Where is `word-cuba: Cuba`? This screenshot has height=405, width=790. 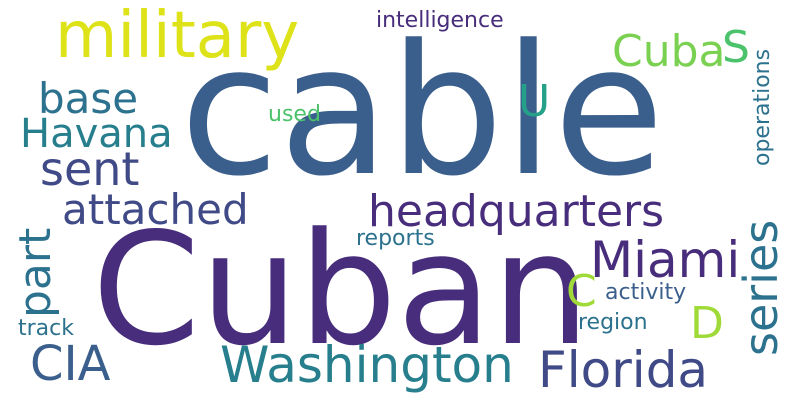 word-cuba: Cuba is located at coordinates (669, 51).